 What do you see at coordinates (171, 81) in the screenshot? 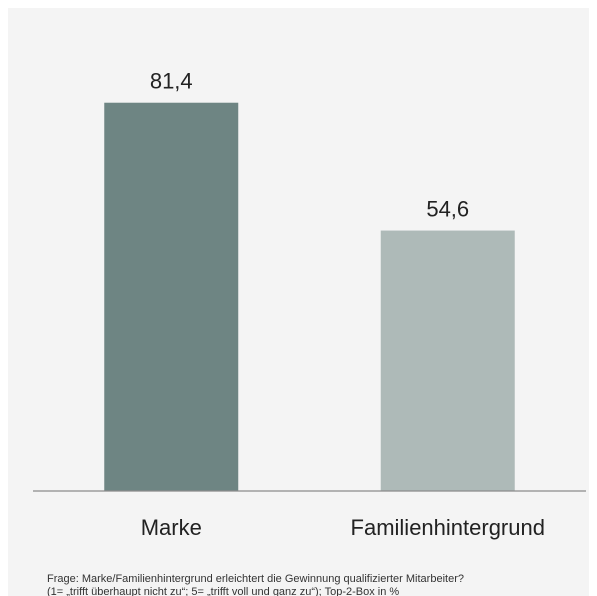
I see `value-label-marke: 81,4` at bounding box center [171, 81].